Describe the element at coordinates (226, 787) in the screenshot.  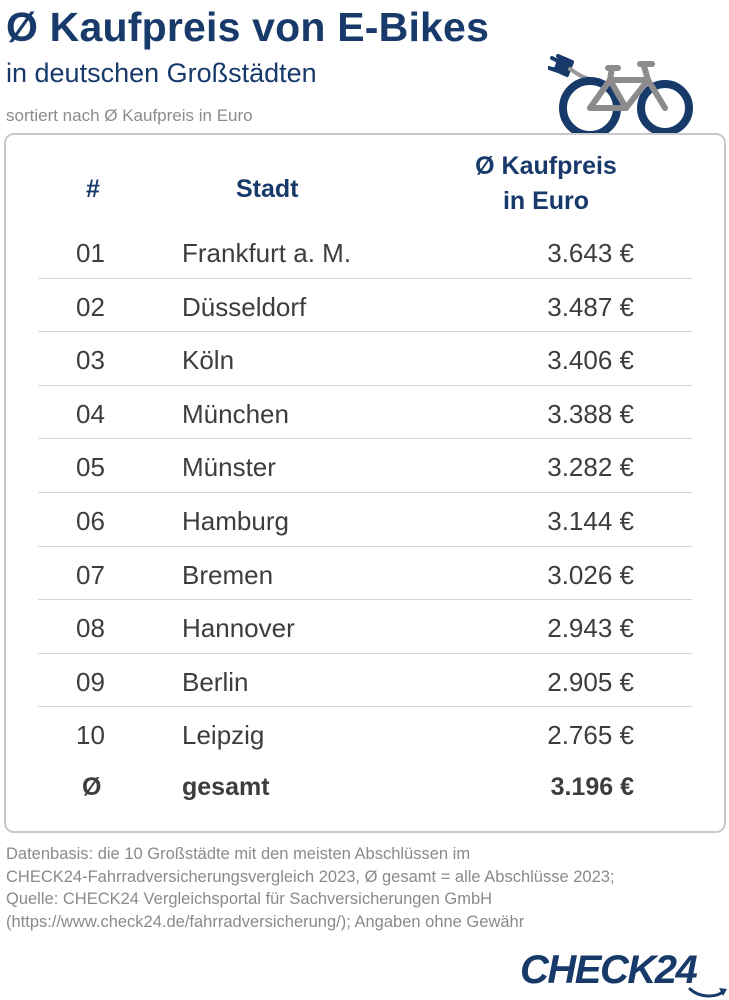
I see `total-label: gesamt` at that location.